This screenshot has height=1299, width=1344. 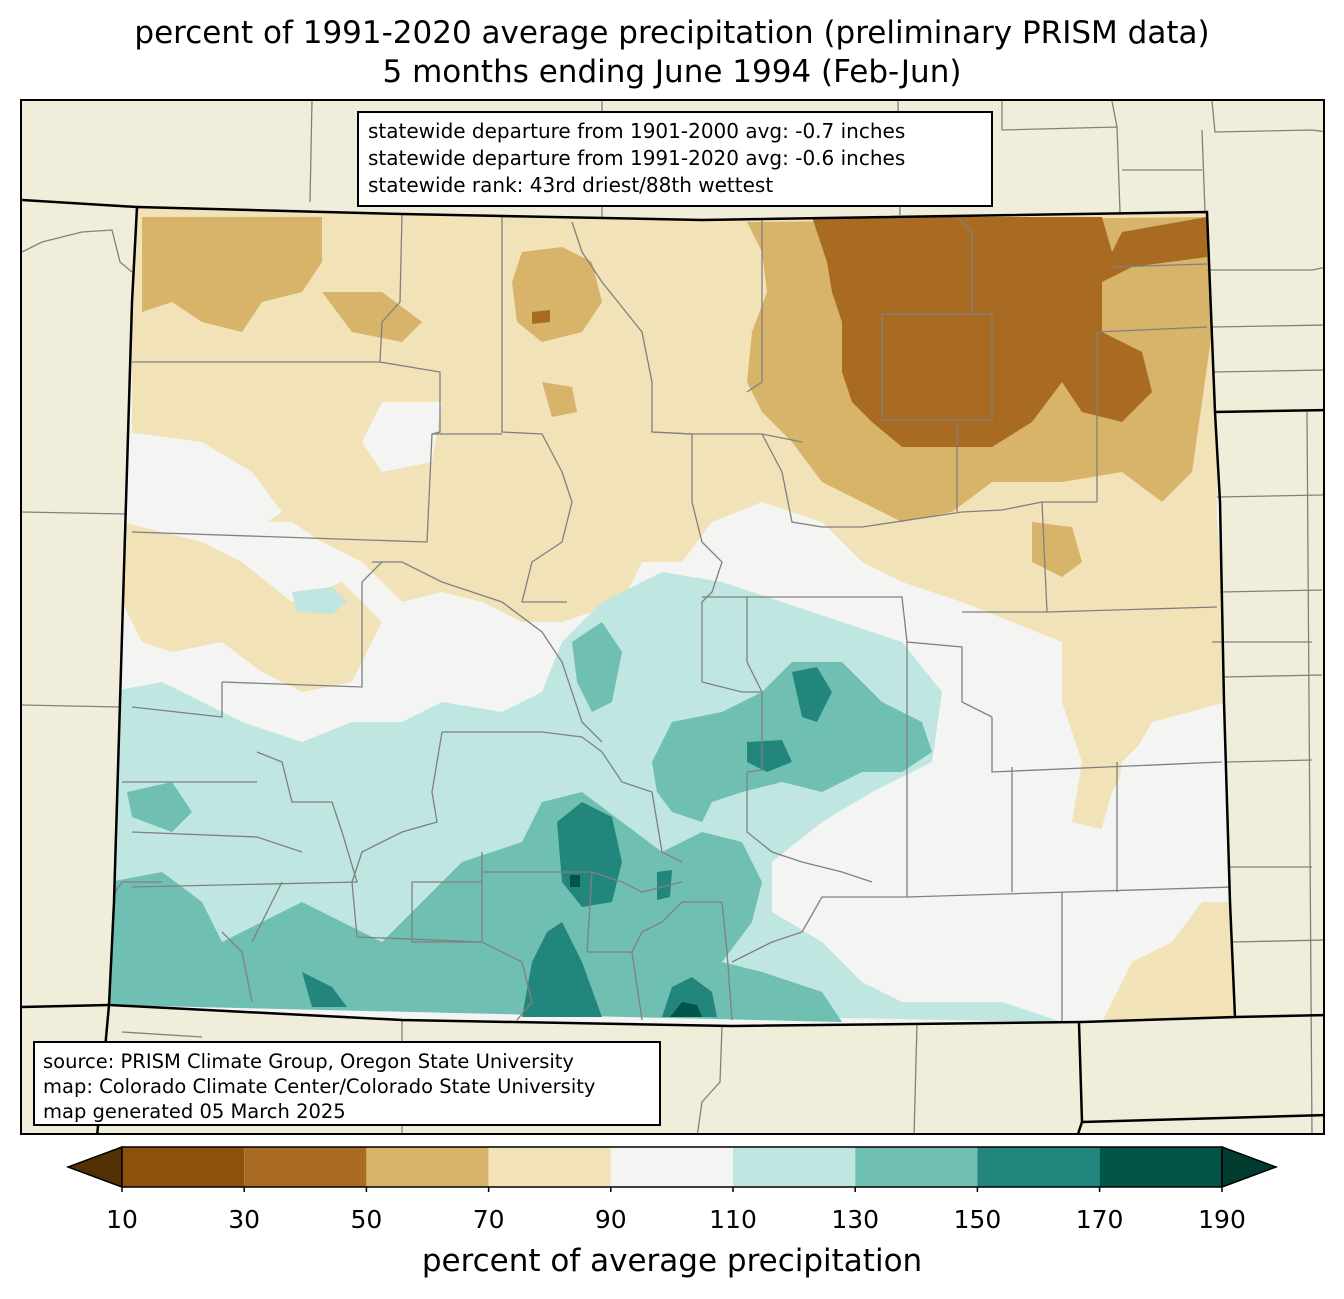 What do you see at coordinates (597, 667) in the screenshot?
I see `precip-zone-130-150-upper` at bounding box center [597, 667].